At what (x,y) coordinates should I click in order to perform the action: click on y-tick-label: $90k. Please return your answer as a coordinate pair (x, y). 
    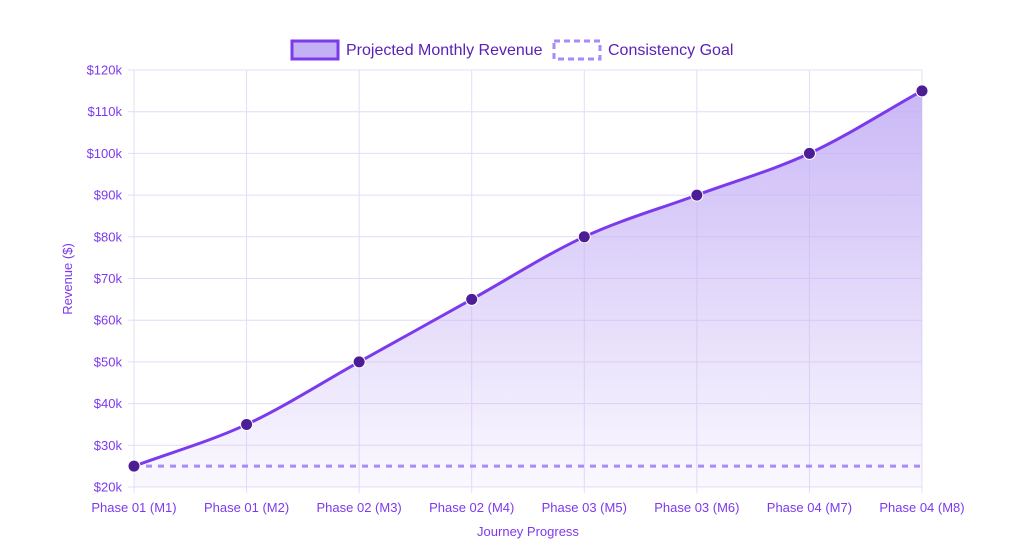
    Looking at the image, I should click on (108, 195).